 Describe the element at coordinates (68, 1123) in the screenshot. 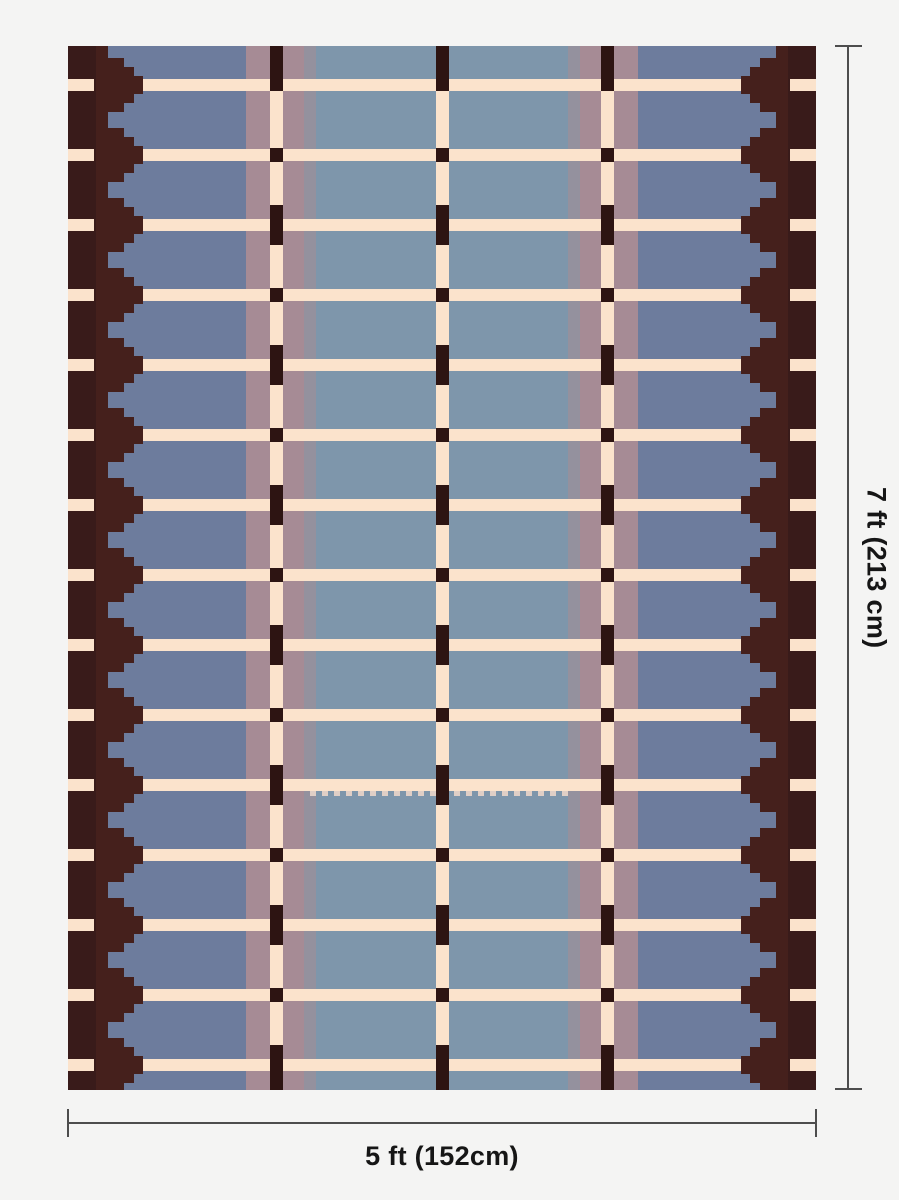

I see `width-dimension-cap-left` at that location.